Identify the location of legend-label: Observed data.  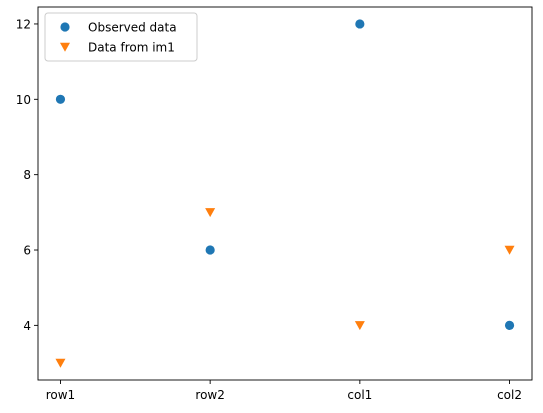
(132, 28).